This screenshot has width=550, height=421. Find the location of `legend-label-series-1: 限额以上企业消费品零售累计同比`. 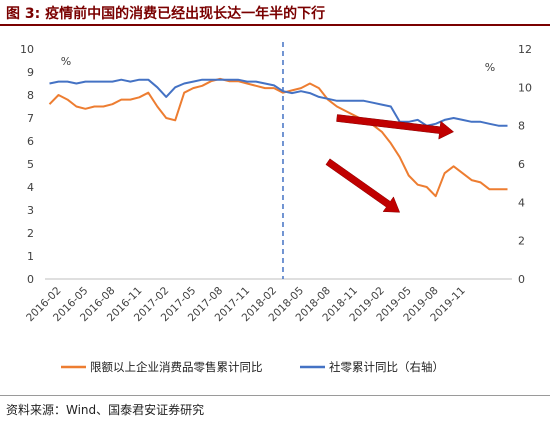

legend-label-series-1: 限额以上企业消费品零售累计同比 is located at coordinates (176, 367).